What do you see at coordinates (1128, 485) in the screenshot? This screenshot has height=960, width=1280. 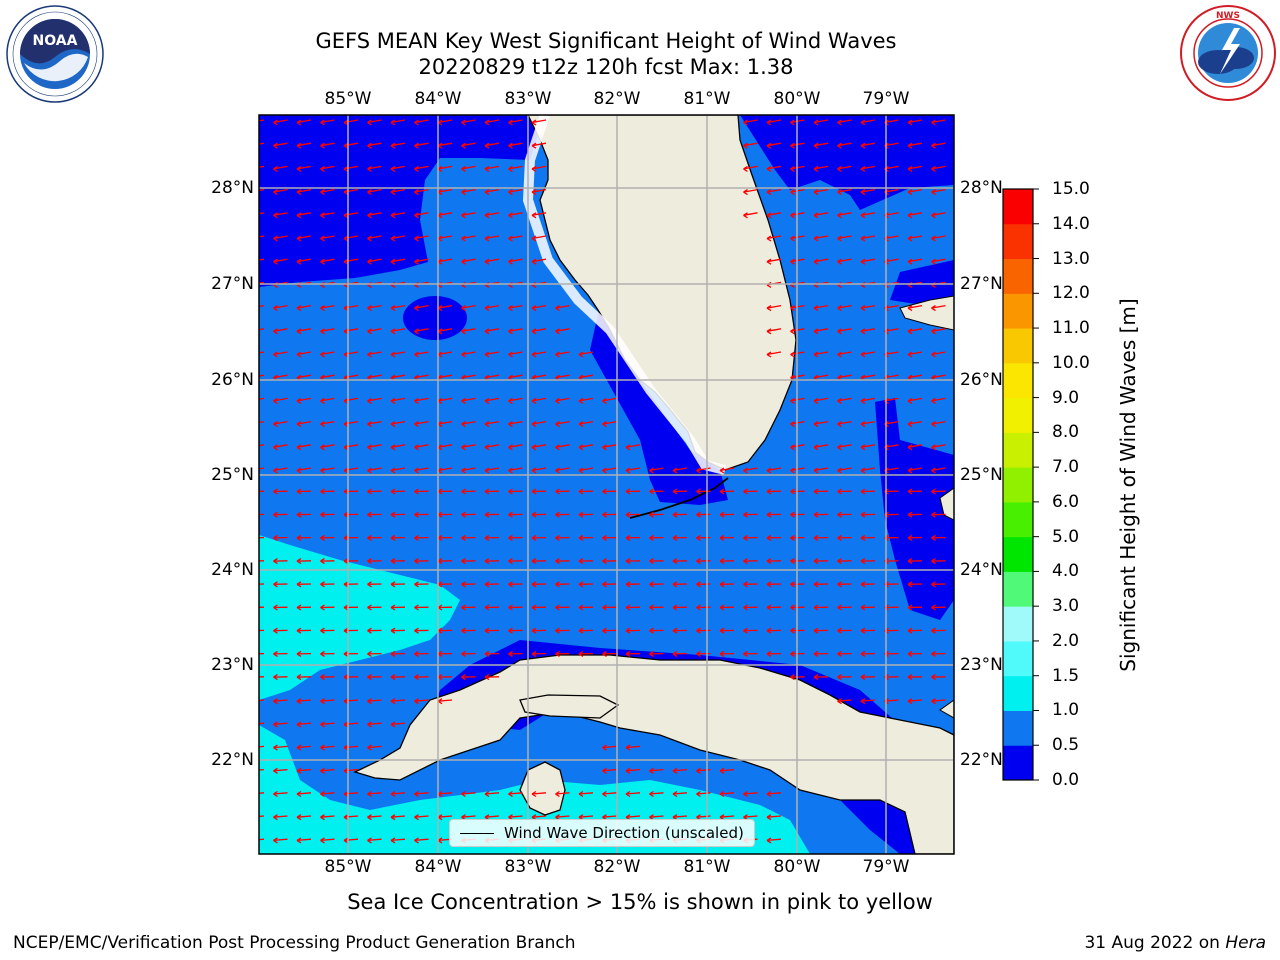 I see `colorbar-title: Significant Height of Wind Waves [m]` at bounding box center [1128, 485].